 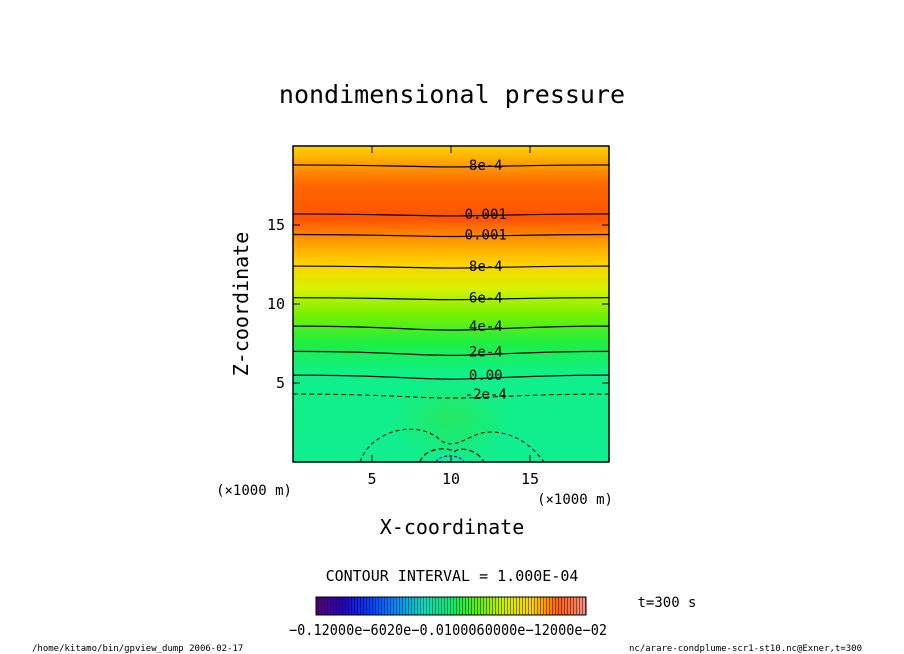 I want to click on contour-label: 4e-4, so click(x=486, y=327).